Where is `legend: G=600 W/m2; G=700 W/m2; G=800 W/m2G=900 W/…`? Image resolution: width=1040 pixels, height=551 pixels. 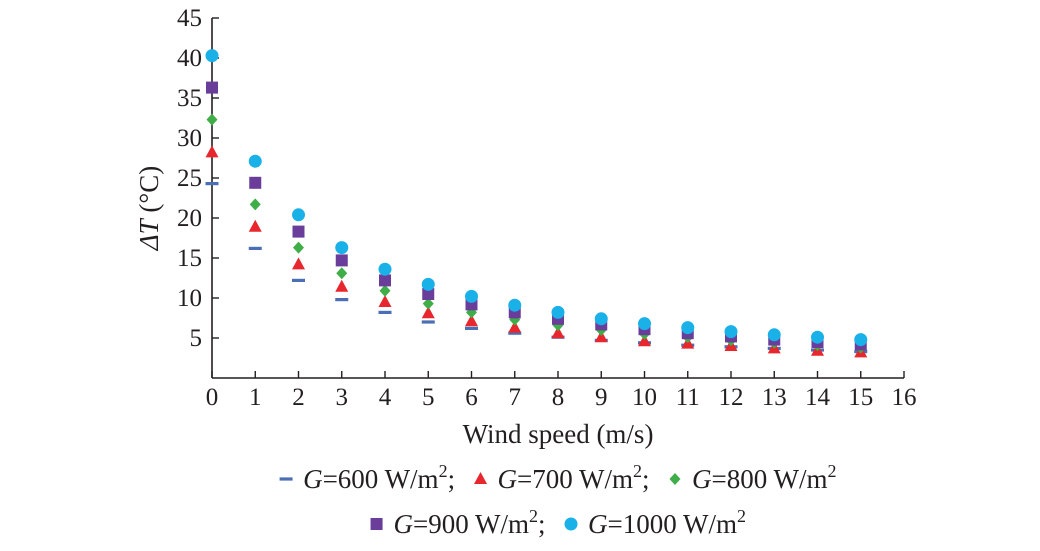 legend: G=600 W/m2; G=700 W/m2; G=800 W/m2G=900 W/… is located at coordinates (557, 500).